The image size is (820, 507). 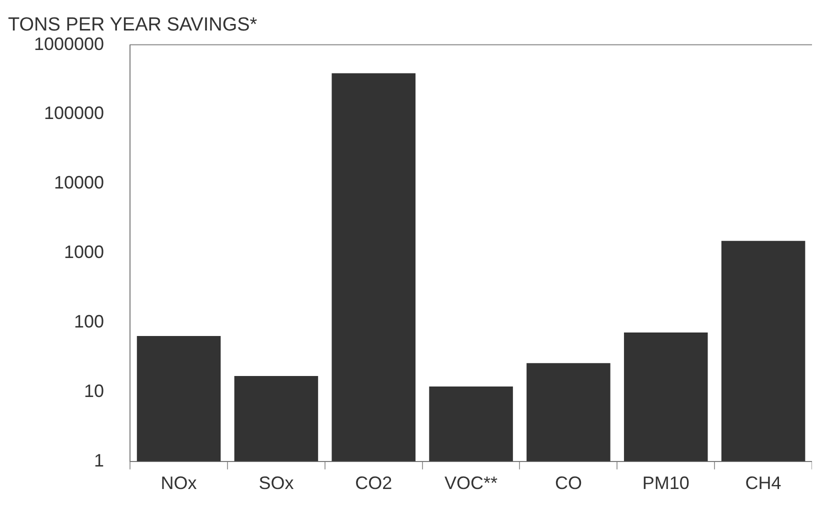 What do you see at coordinates (79, 182) in the screenshot?
I see `y-tick-label: 10000` at bounding box center [79, 182].